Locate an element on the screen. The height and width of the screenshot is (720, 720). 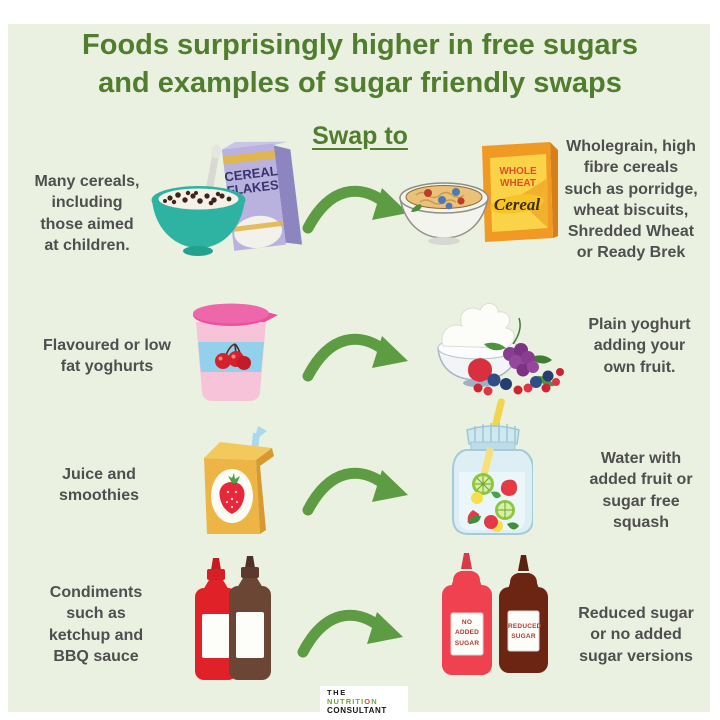
plain-yoghurt-and-berries-illustration is located at coordinates (500, 349).